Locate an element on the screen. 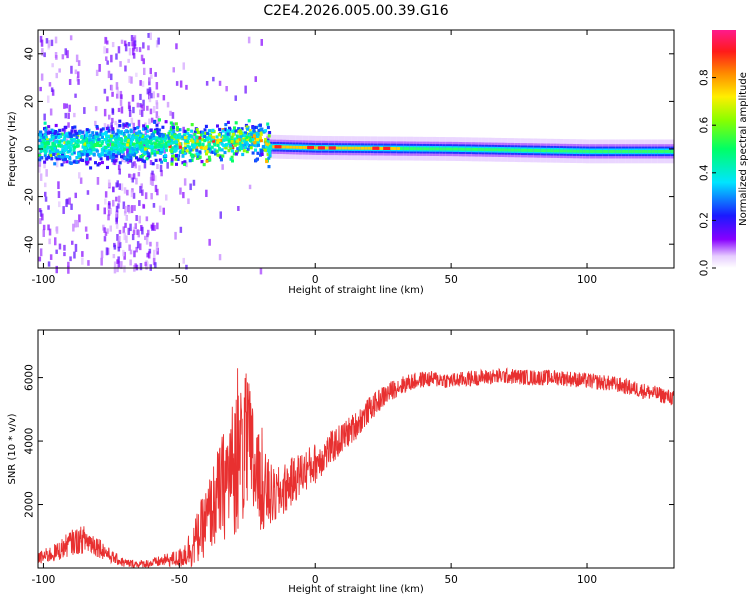  colorbar-tick-label: 0.6 is located at coordinates (705, 125).